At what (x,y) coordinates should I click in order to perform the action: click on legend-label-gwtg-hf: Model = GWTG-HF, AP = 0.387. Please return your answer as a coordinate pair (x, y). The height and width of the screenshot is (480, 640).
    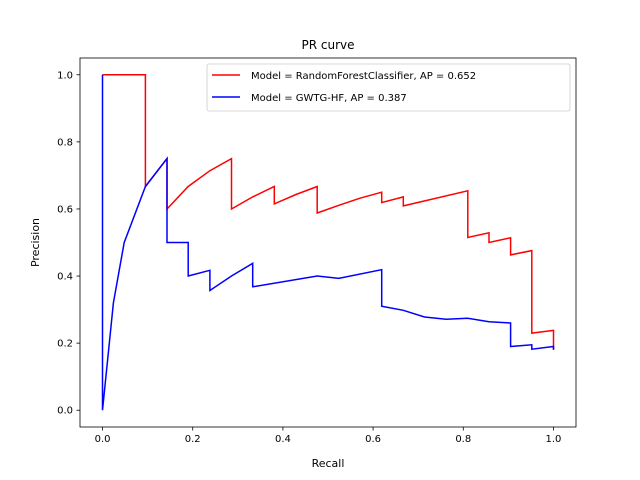
    Looking at the image, I should click on (329, 98).